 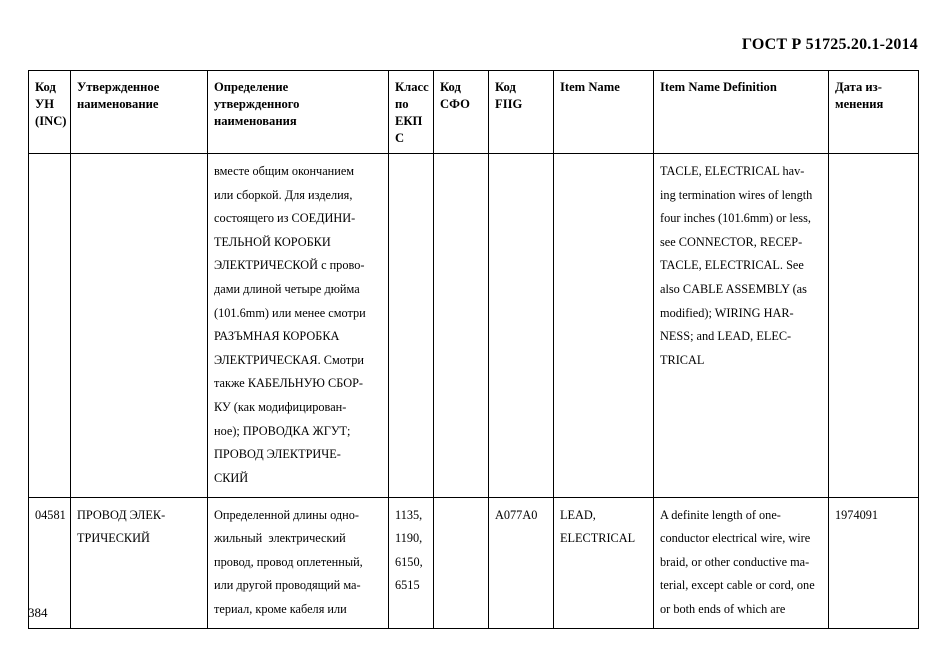 I want to click on cell-item-name: LEAD, ELECTRICAL, so click(x=603, y=562).